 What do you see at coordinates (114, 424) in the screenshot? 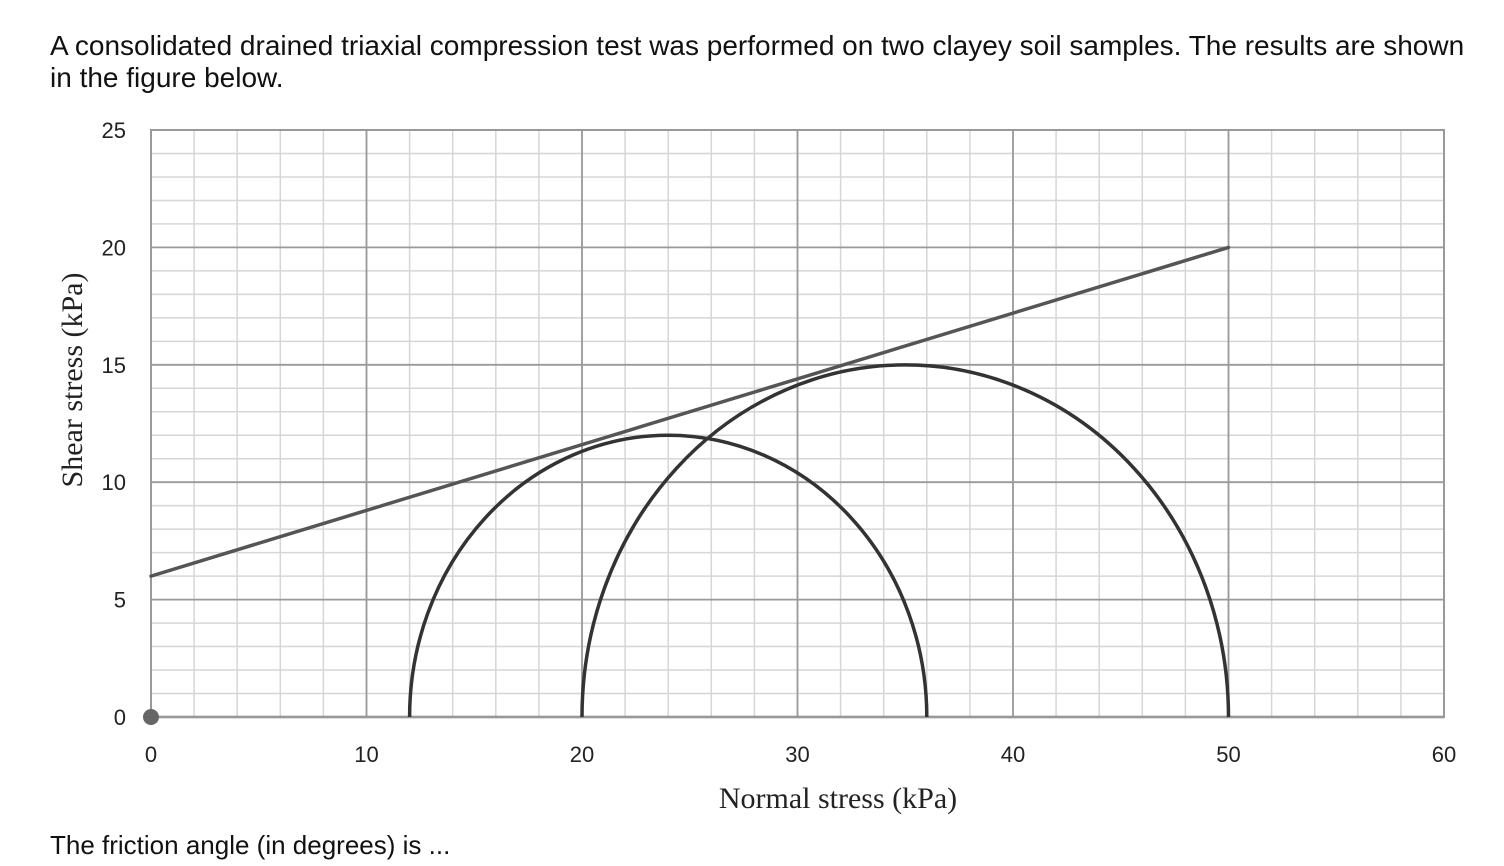
I see `y-tick-labels: 0 5 10 15 20 25` at bounding box center [114, 424].